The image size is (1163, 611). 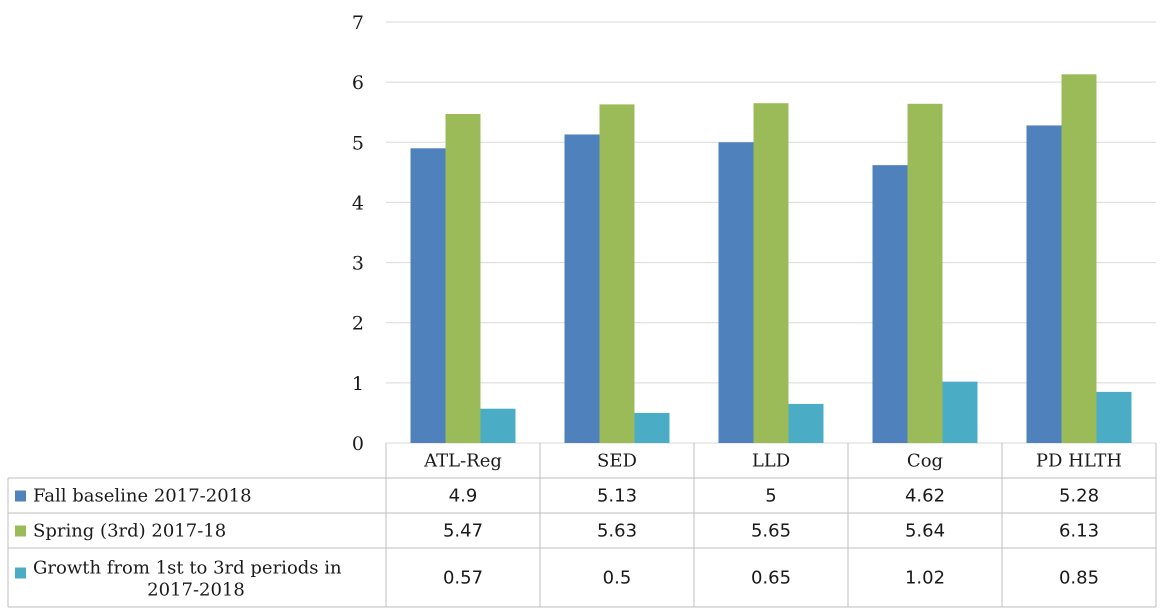 What do you see at coordinates (771, 578) in the screenshot?
I see `table-cell-value: 0.65` at bounding box center [771, 578].